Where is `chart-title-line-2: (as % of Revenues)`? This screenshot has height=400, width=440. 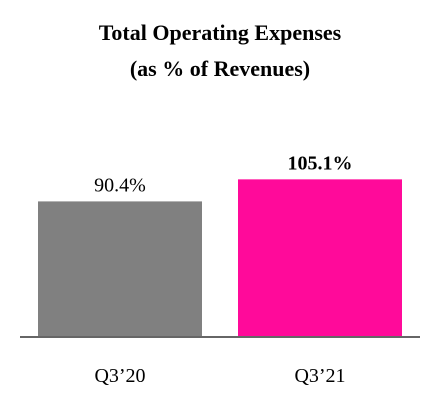
chart-title-line-2: (as % of Revenues) is located at coordinates (220, 68).